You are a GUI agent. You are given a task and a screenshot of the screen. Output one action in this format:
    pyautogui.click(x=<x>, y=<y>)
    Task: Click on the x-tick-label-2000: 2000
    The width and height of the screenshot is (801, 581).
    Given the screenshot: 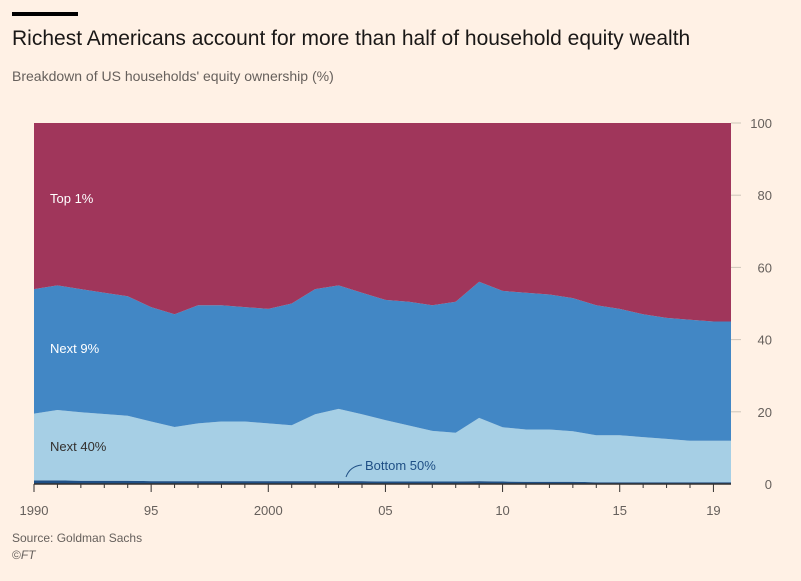 What is the action you would take?
    pyautogui.click(x=268, y=510)
    